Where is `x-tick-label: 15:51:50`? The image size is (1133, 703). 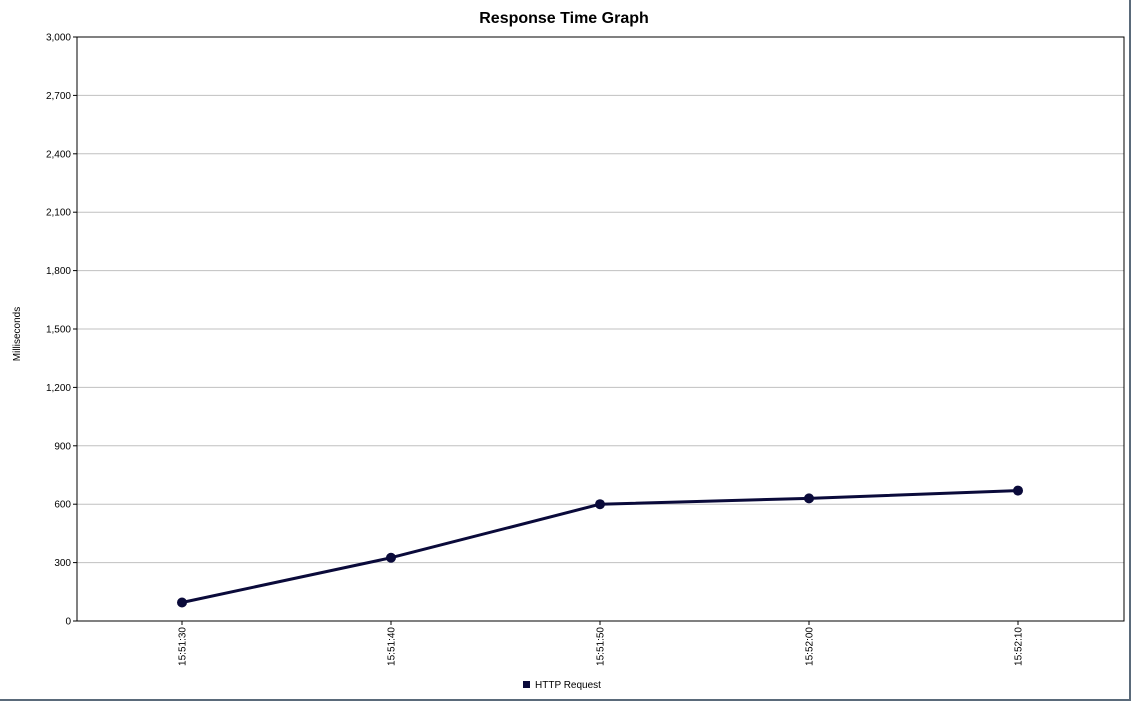 x-tick-label: 15:51:50 is located at coordinates (601, 646).